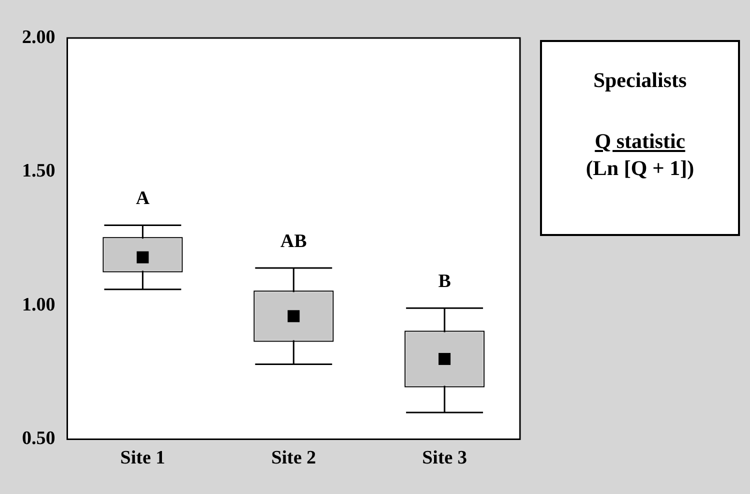  Describe the element at coordinates (444, 458) in the screenshot. I see `x-tick-label: Site 3` at that location.